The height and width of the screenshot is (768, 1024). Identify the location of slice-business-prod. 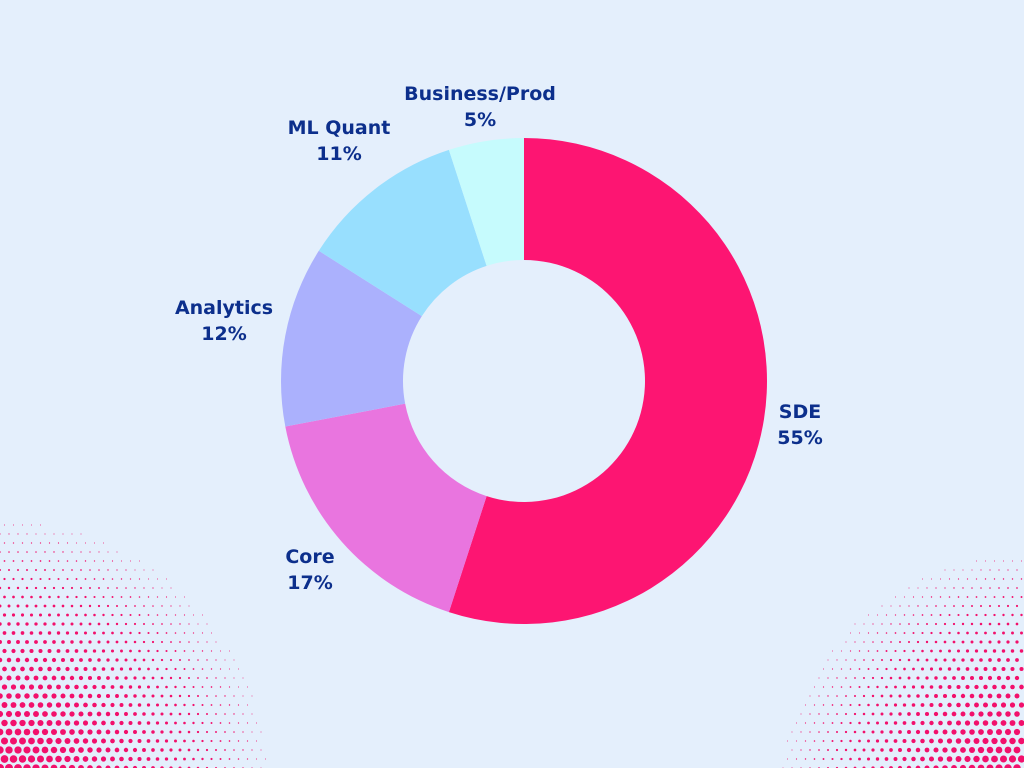
(486, 202).